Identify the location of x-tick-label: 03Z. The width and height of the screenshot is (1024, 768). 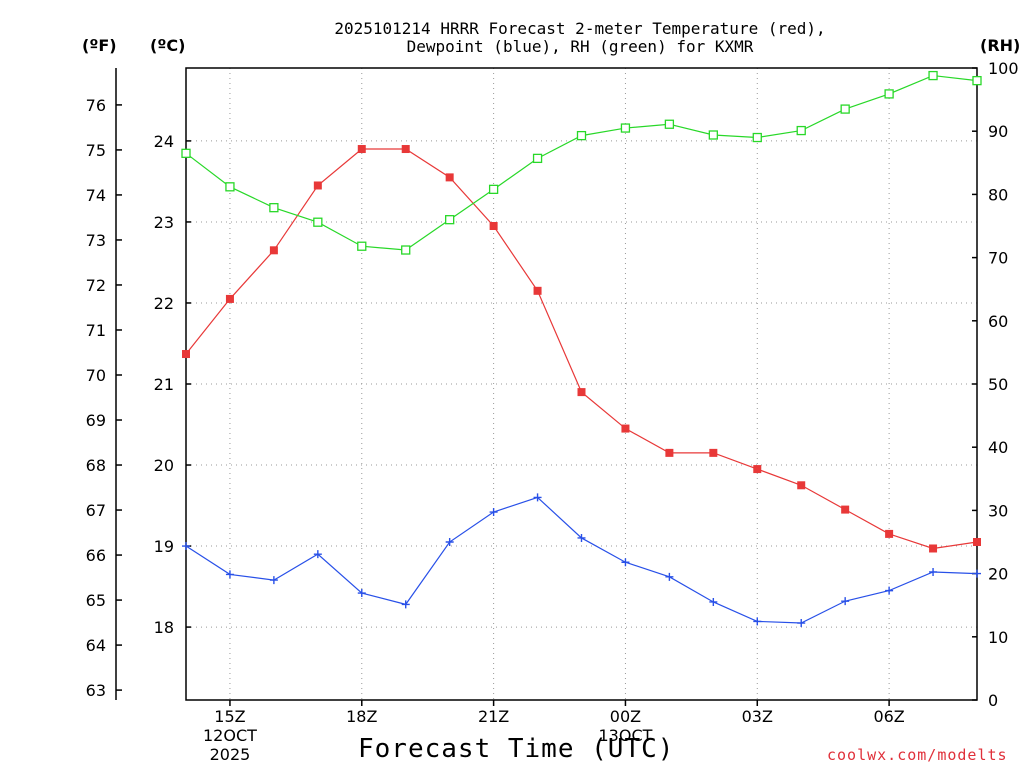
(757, 716).